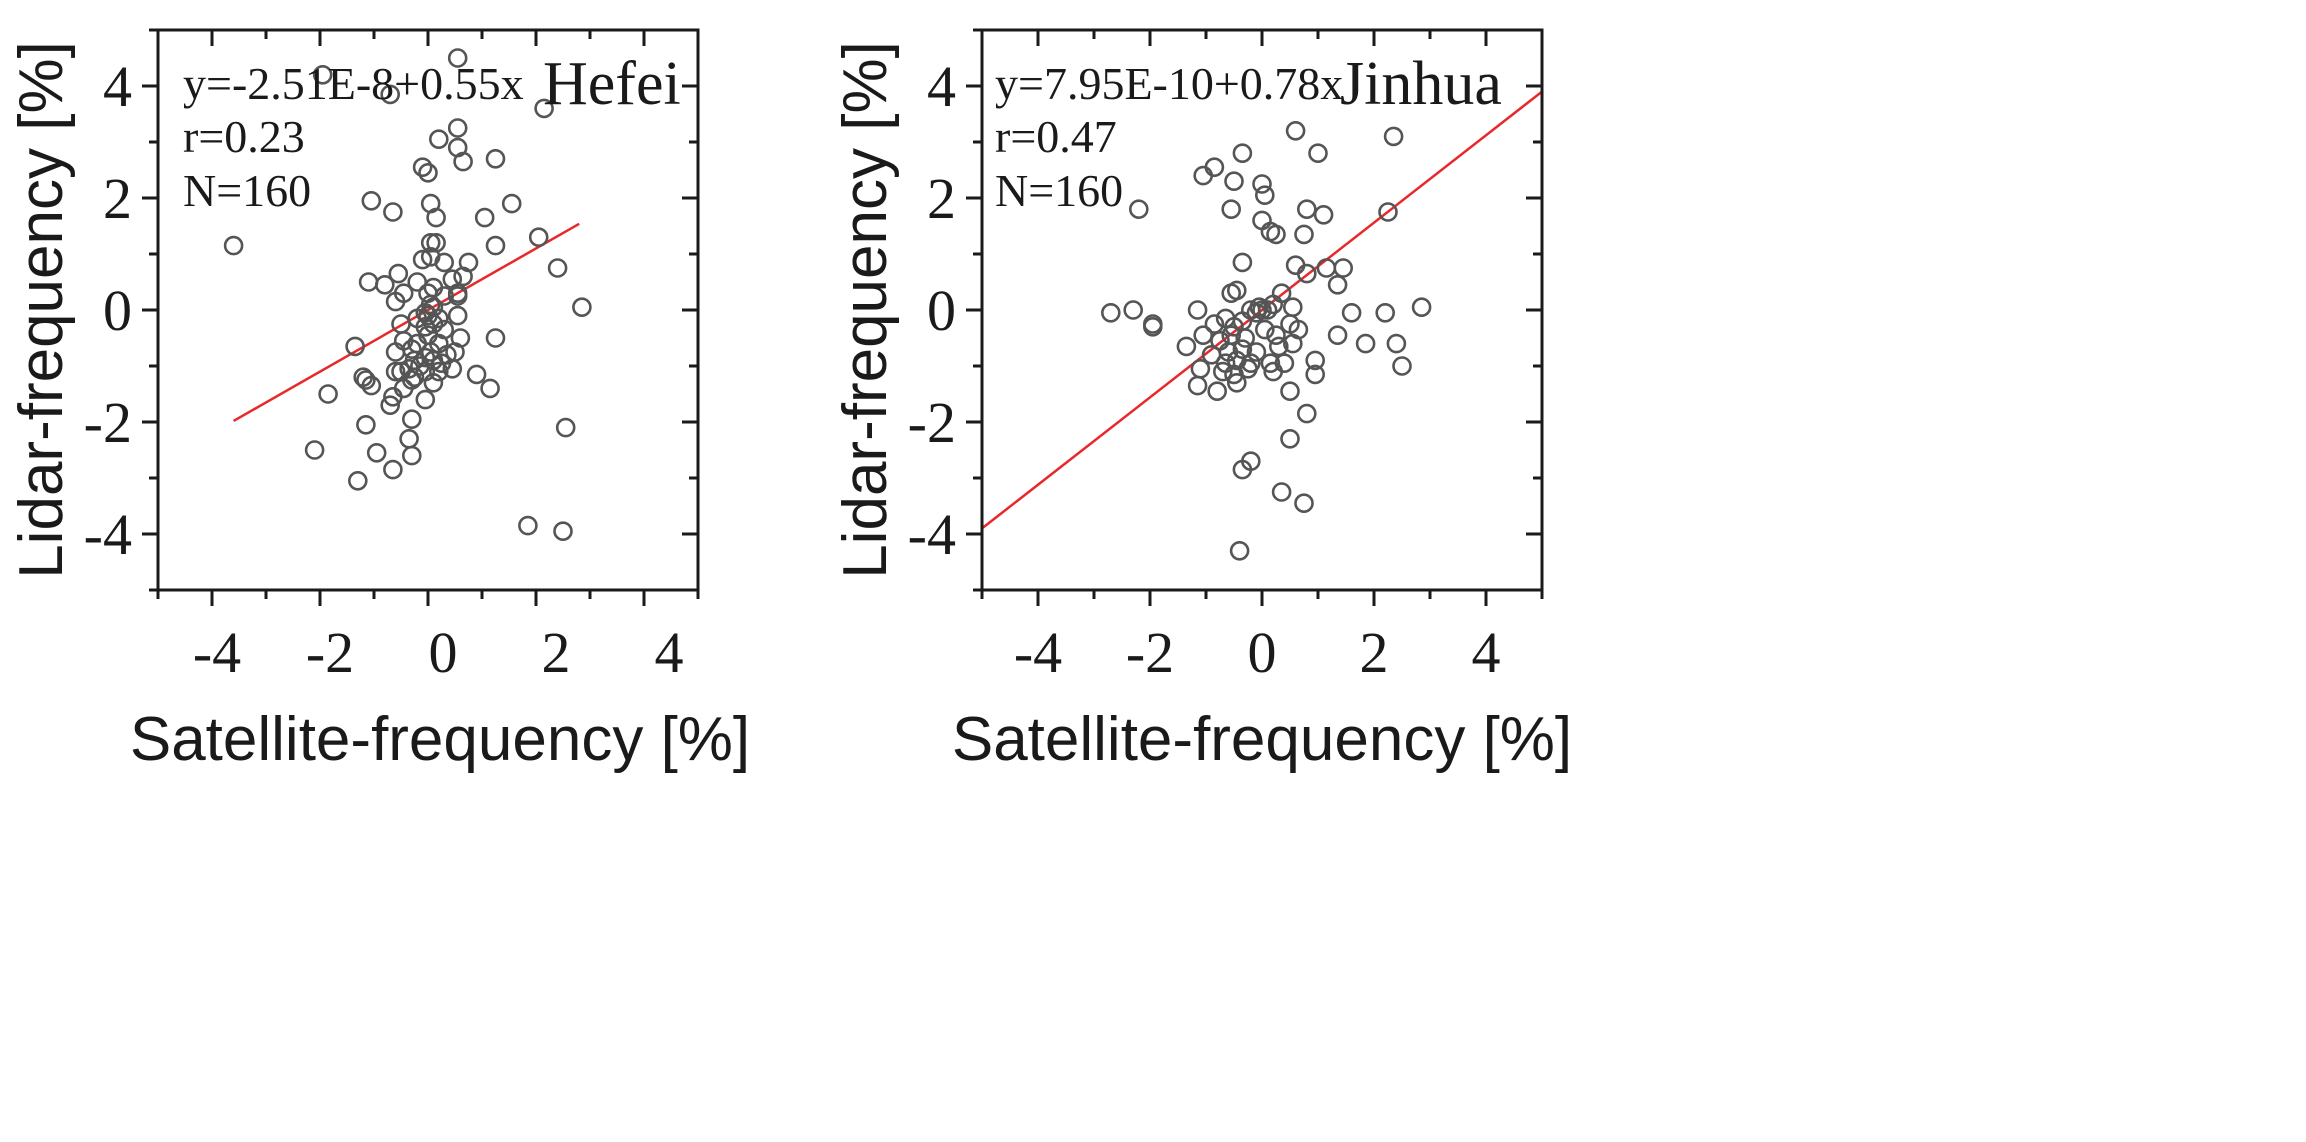 The width and height of the screenshot is (2306, 1142). What do you see at coordinates (217, 652) in the screenshot?
I see `hefei-x-tick-label: -4` at bounding box center [217, 652].